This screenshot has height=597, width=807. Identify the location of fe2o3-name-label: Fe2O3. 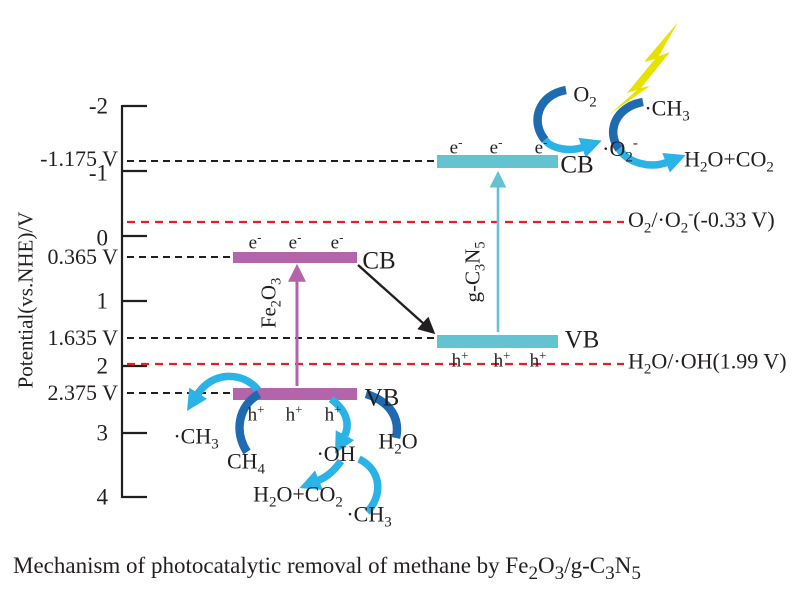
(270, 303).